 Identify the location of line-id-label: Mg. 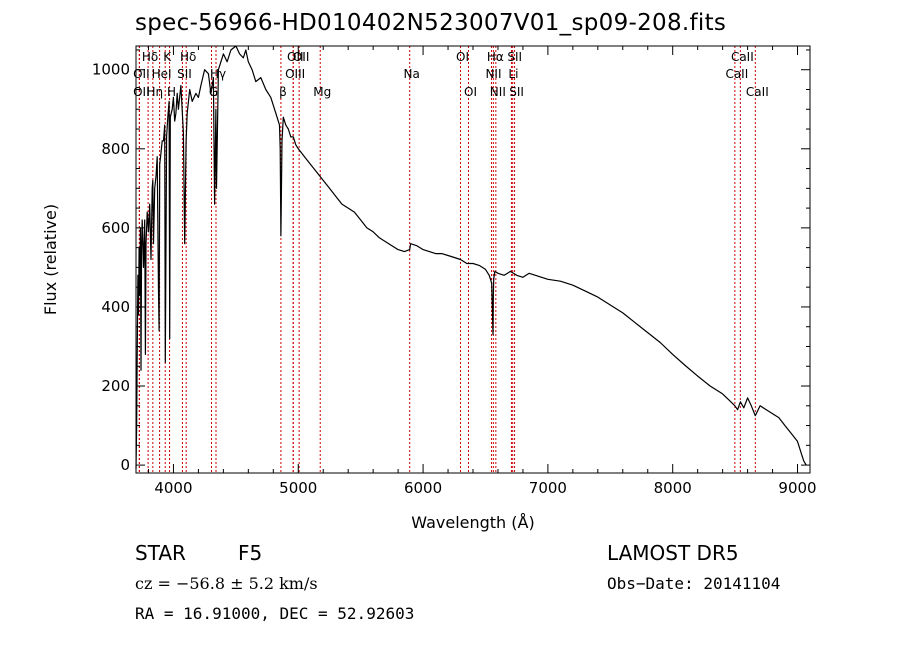
(322, 92).